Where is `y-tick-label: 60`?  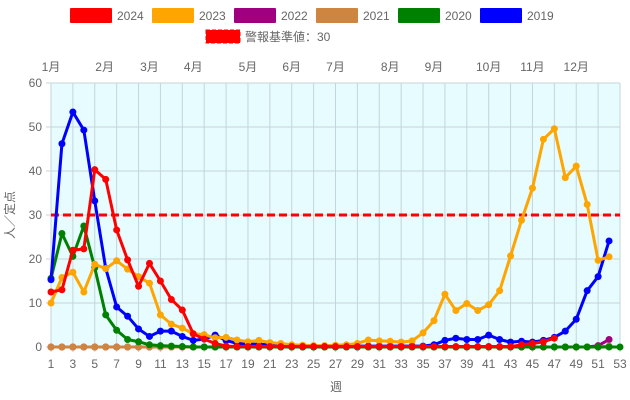 y-tick-label: 60 is located at coordinates (36, 83).